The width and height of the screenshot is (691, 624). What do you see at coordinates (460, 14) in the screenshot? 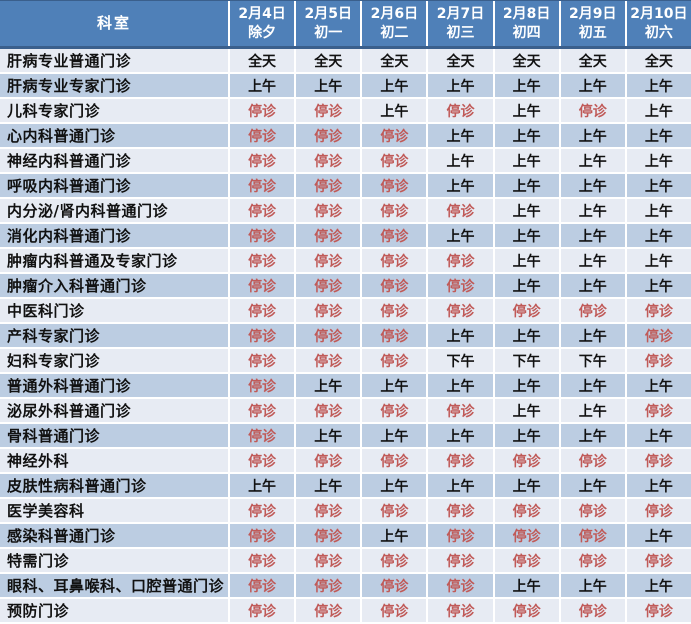
I see `date-label: 2月7日` at bounding box center [460, 14].